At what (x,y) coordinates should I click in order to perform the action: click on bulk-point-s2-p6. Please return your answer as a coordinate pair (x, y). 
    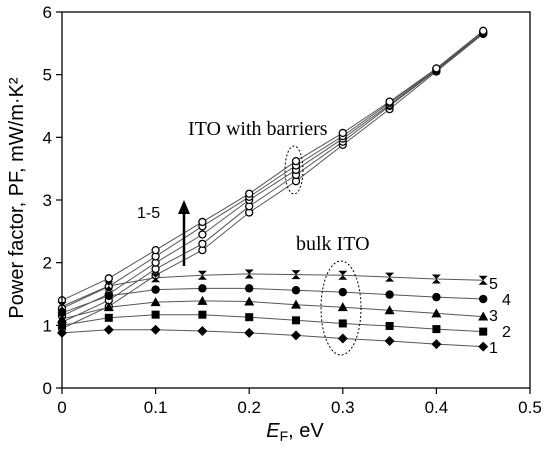
    Looking at the image, I should click on (296, 320).